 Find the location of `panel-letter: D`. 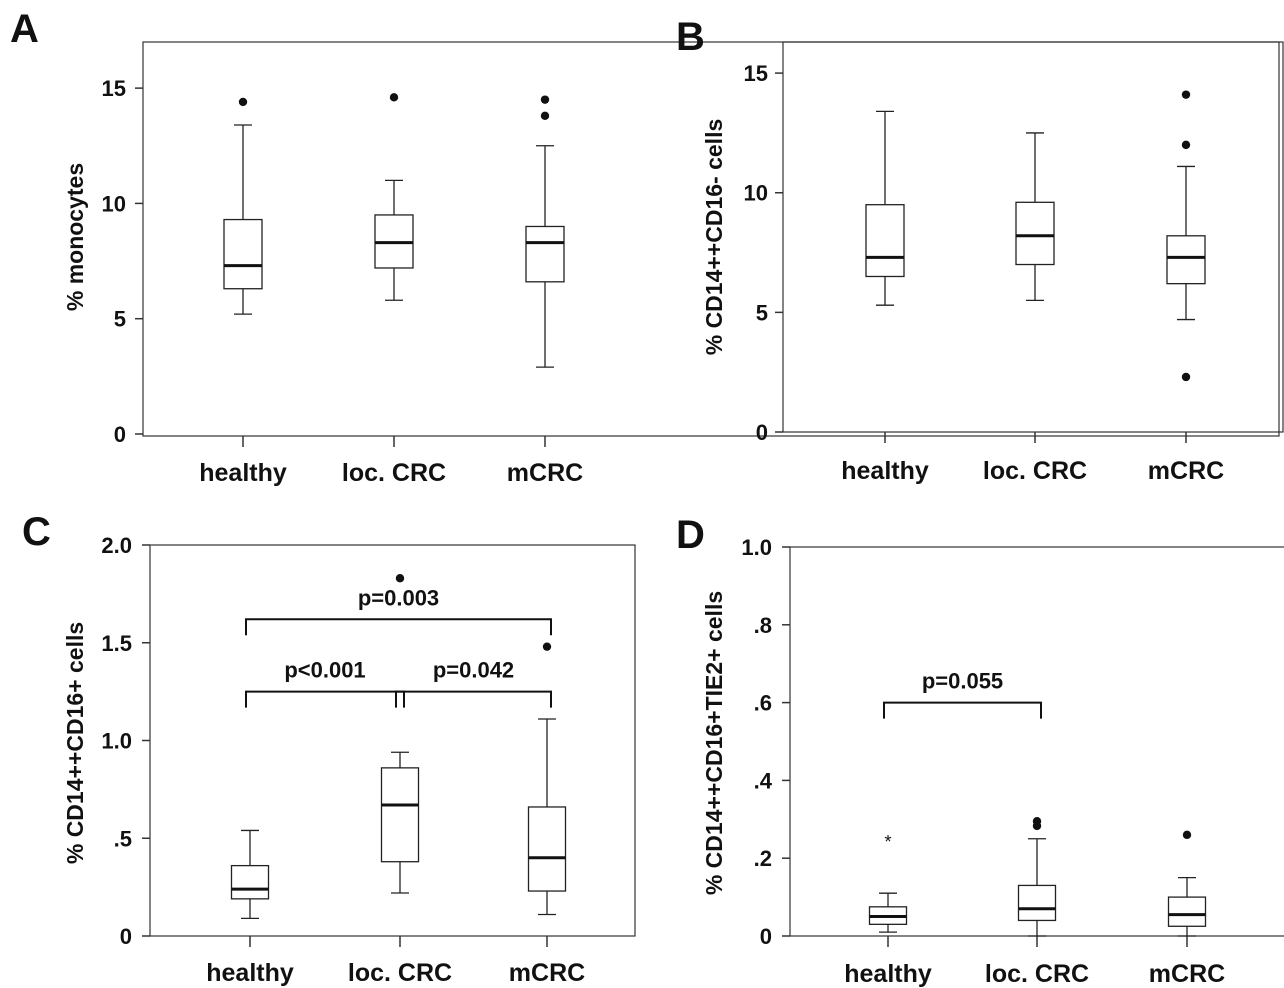

panel-letter: D is located at coordinates (690, 535).